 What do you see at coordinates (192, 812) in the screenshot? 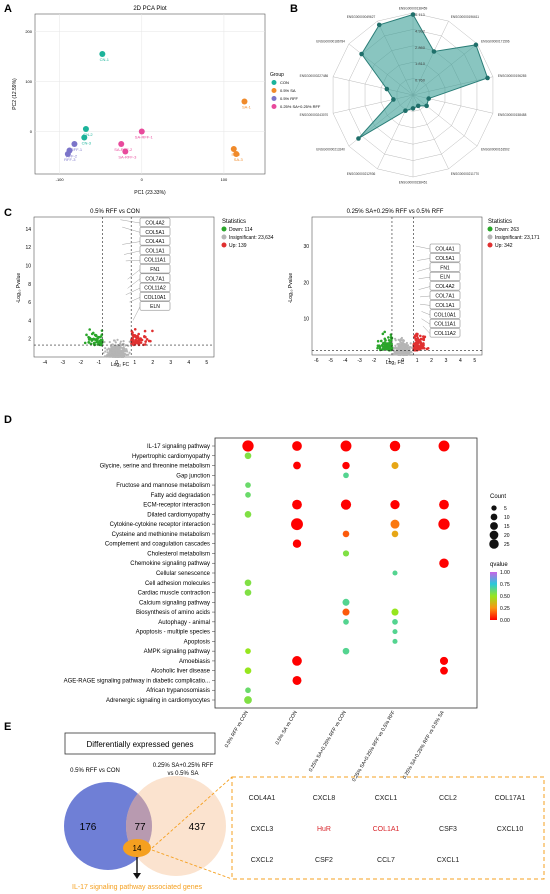
I see `connector-upper` at bounding box center [192, 812].